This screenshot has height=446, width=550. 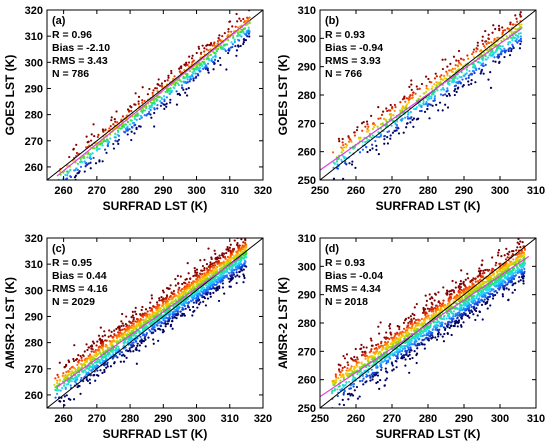 I want to click on x-tick-label: 250, so click(x=320, y=191).